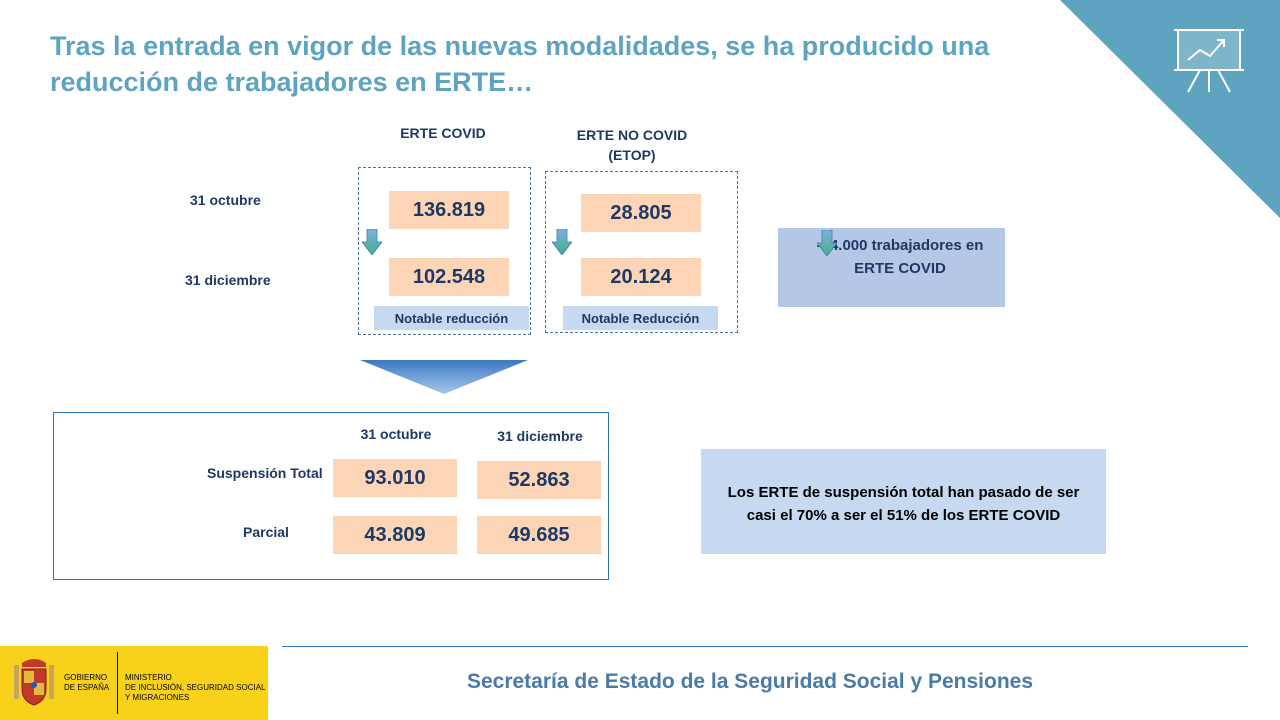 This screenshot has width=1280, height=720. I want to click on footer-divider, so click(765, 646).